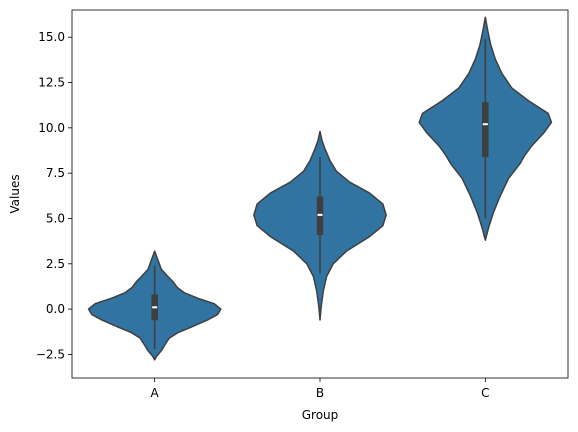  I want to click on y-tick-label: 5.0, so click(55, 218).